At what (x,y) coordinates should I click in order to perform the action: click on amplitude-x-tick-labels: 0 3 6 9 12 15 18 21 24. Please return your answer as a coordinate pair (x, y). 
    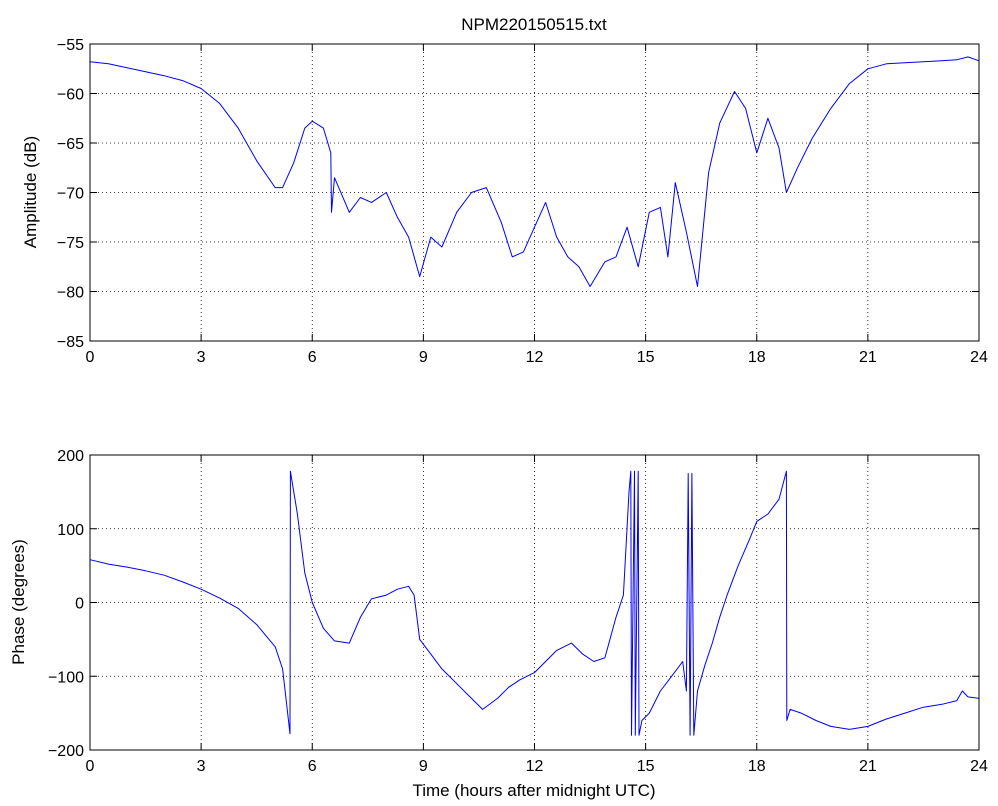
    Looking at the image, I should click on (537, 357).